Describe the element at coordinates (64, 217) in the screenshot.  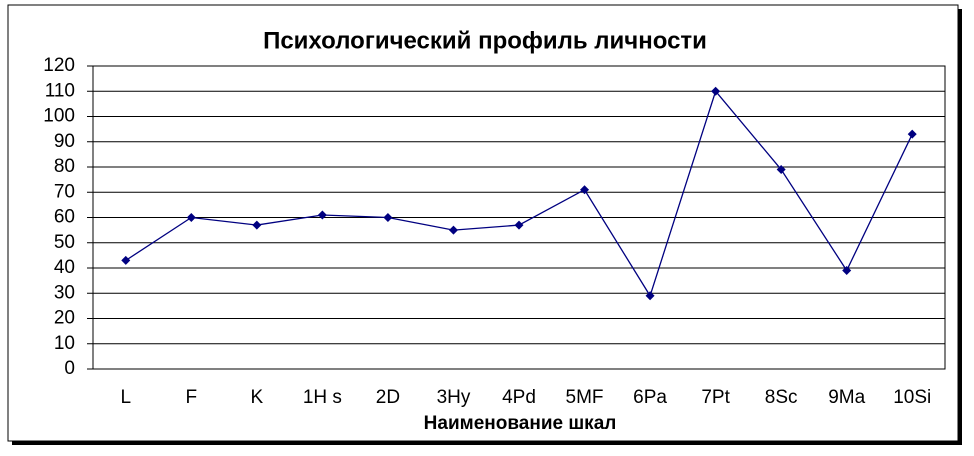
I see `y-tick-label: 60` at that location.